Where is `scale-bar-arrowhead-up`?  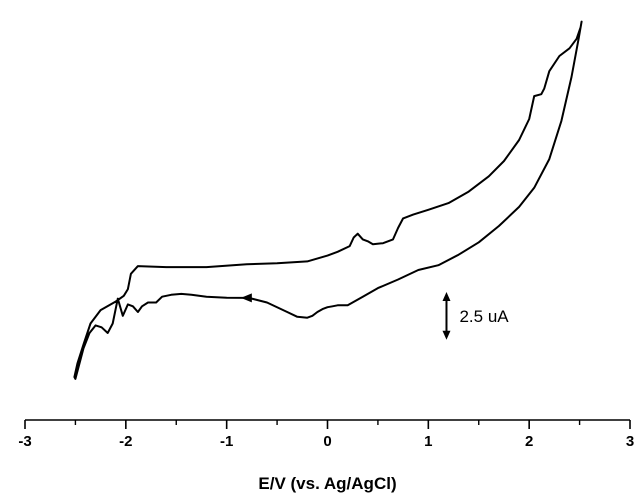 scale-bar-arrowhead-up is located at coordinates (446, 296).